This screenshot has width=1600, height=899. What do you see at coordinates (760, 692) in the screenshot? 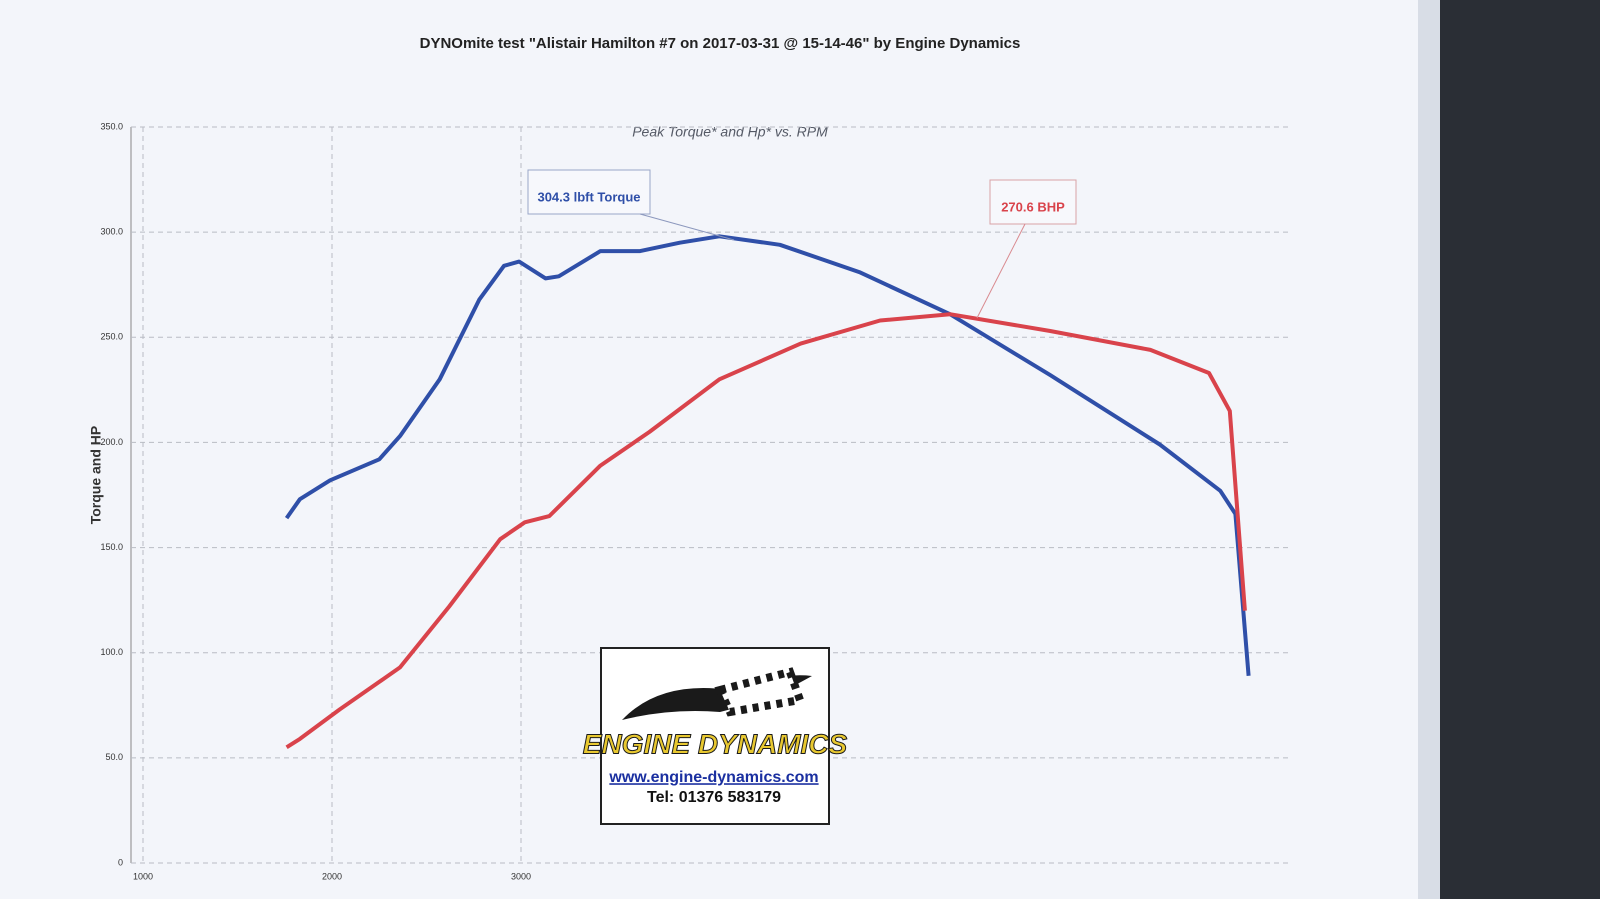
I see `logo-flag` at bounding box center [760, 692].